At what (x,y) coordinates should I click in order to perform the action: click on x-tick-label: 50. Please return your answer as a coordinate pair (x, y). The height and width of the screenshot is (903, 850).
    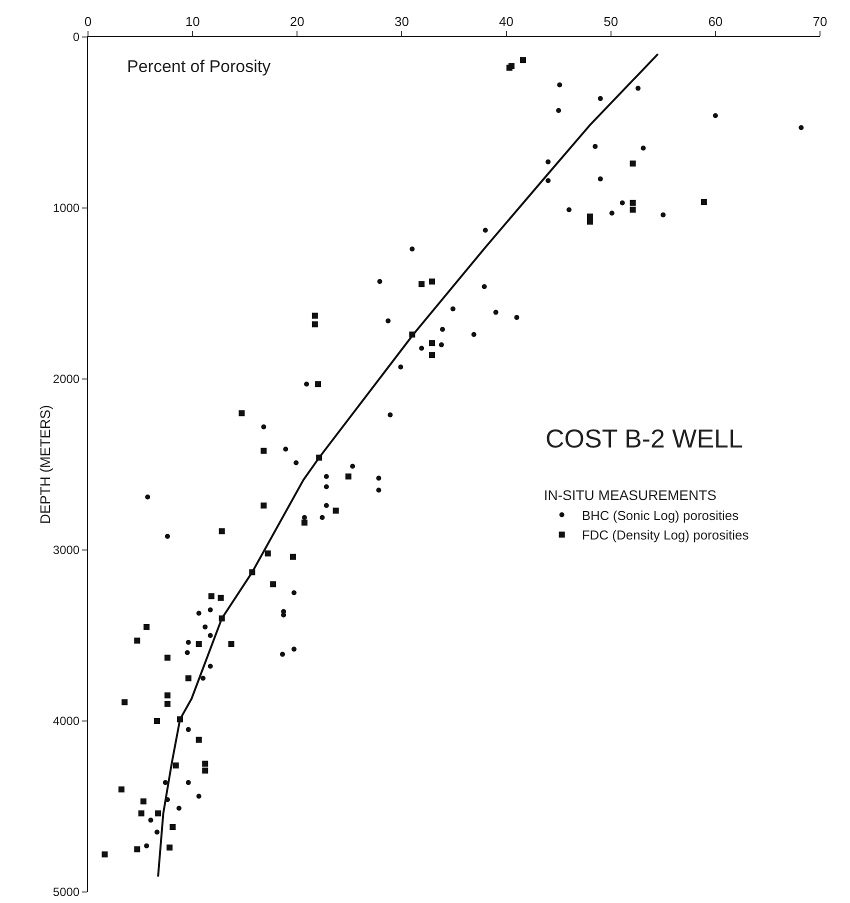
    Looking at the image, I should click on (611, 21).